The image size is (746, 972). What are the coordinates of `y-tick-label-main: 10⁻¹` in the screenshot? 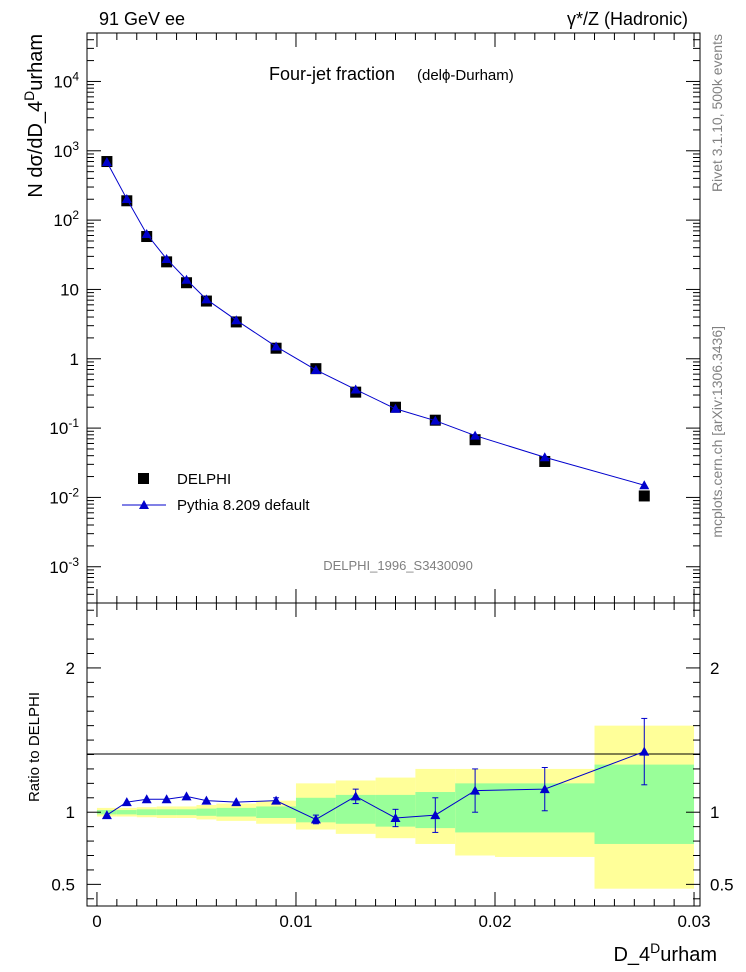 It's located at (64, 427).